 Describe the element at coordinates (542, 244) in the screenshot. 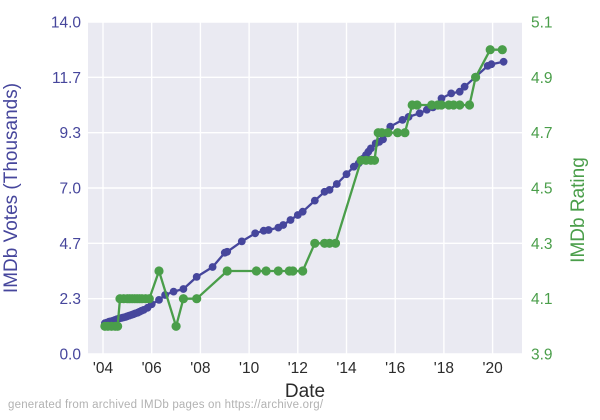

I see `right-axis-tick-label: 4.3` at that location.